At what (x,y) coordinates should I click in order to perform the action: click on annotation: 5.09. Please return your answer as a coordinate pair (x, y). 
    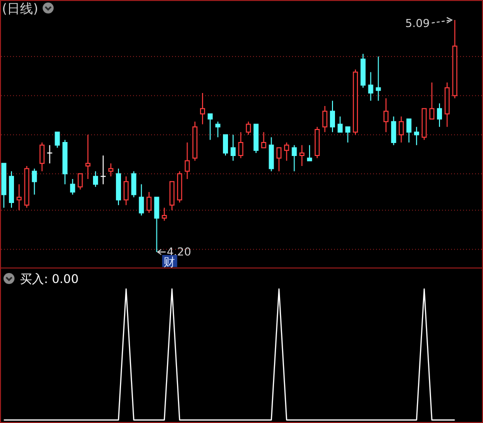
    Looking at the image, I should click on (417, 23).